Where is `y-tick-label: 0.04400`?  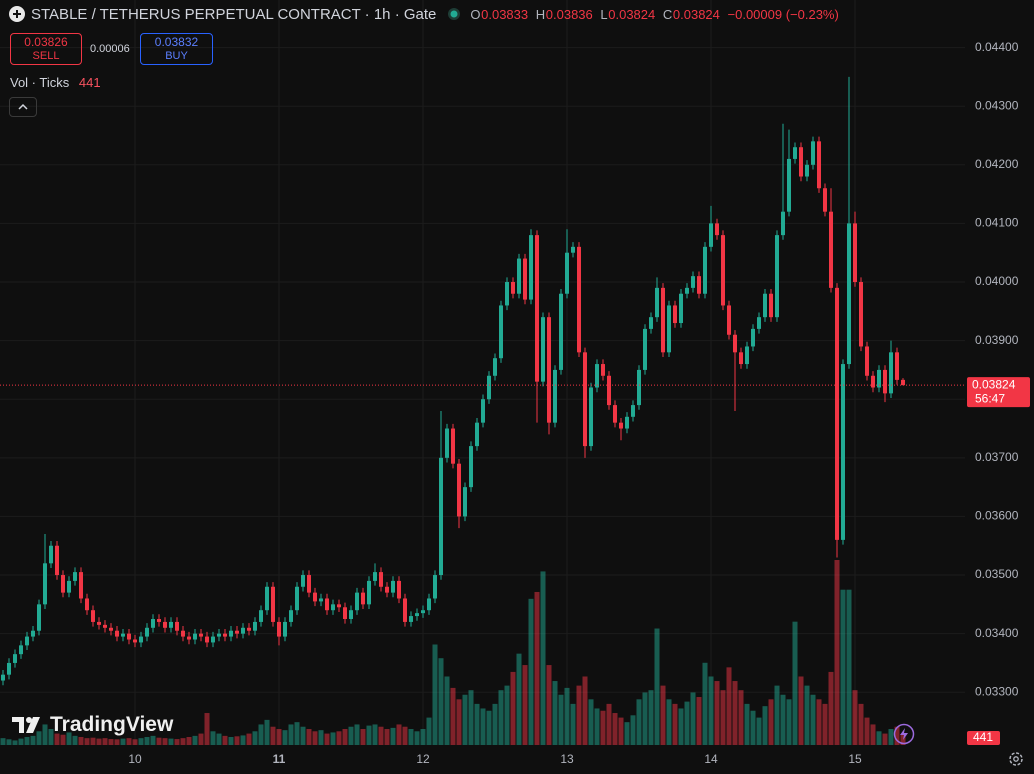 y-tick-label: 0.04400 is located at coordinates (997, 47).